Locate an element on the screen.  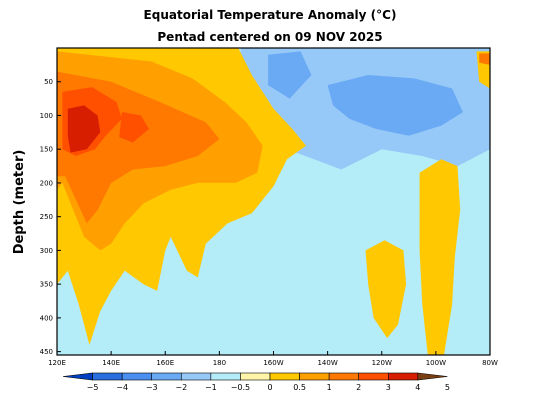
colorbar-tick-label: −3 is located at coordinates (152, 387).